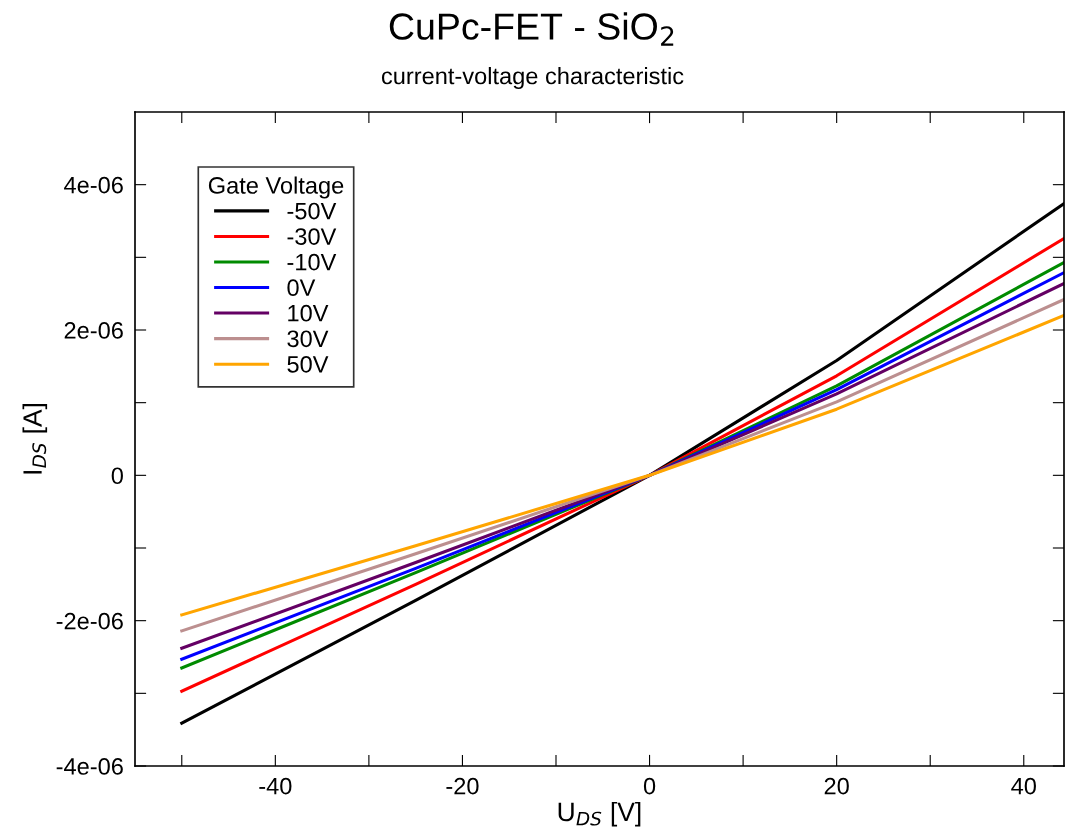 The width and height of the screenshot is (1065, 837). I want to click on x-axis-title: U$_{DS}$ [V], so click(599, 814).